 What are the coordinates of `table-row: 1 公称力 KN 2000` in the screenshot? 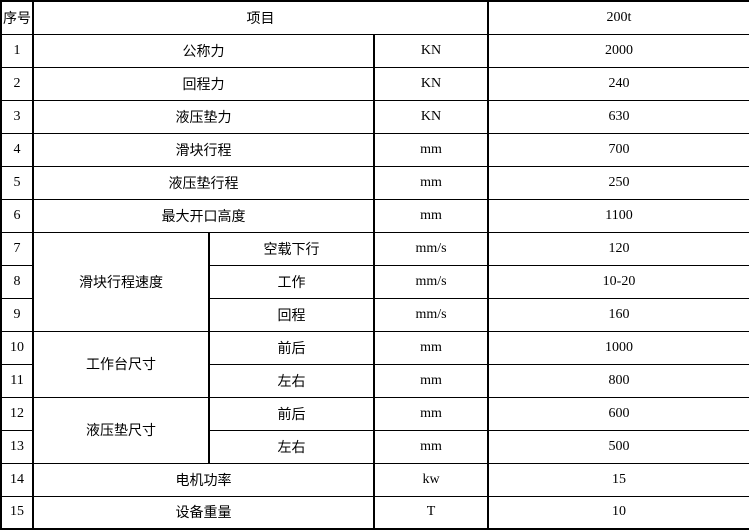 It's located at (374, 50).